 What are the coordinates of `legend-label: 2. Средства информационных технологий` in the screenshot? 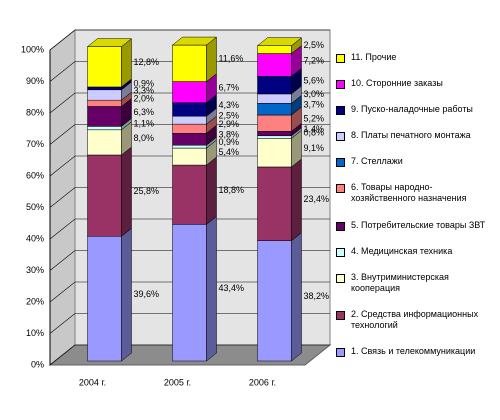 It's located at (415, 319).